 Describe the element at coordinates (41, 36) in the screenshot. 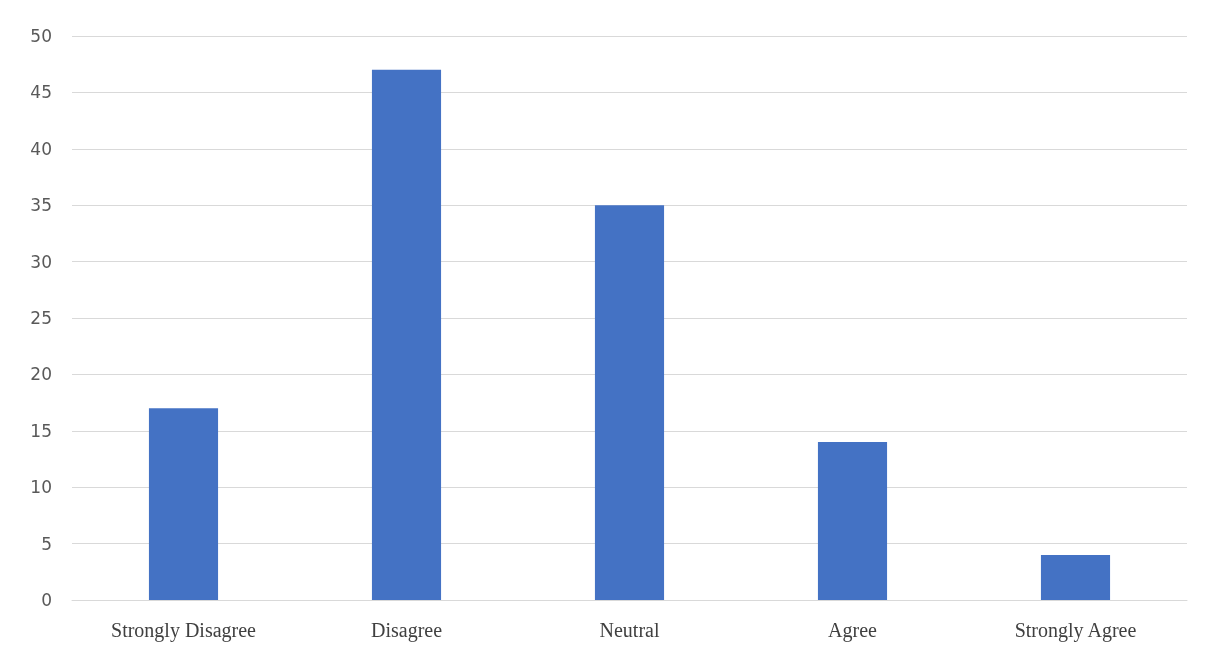

I see `y-tick-label: 50` at that location.